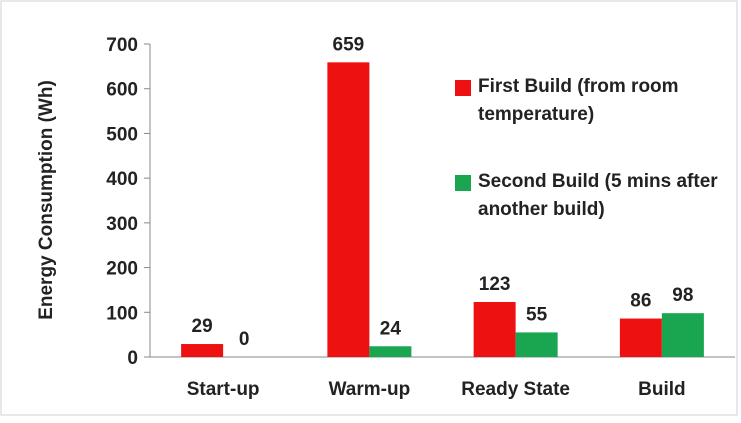 This screenshot has height=423, width=741. What do you see at coordinates (682, 295) in the screenshot?
I see `data-label: 98` at bounding box center [682, 295].